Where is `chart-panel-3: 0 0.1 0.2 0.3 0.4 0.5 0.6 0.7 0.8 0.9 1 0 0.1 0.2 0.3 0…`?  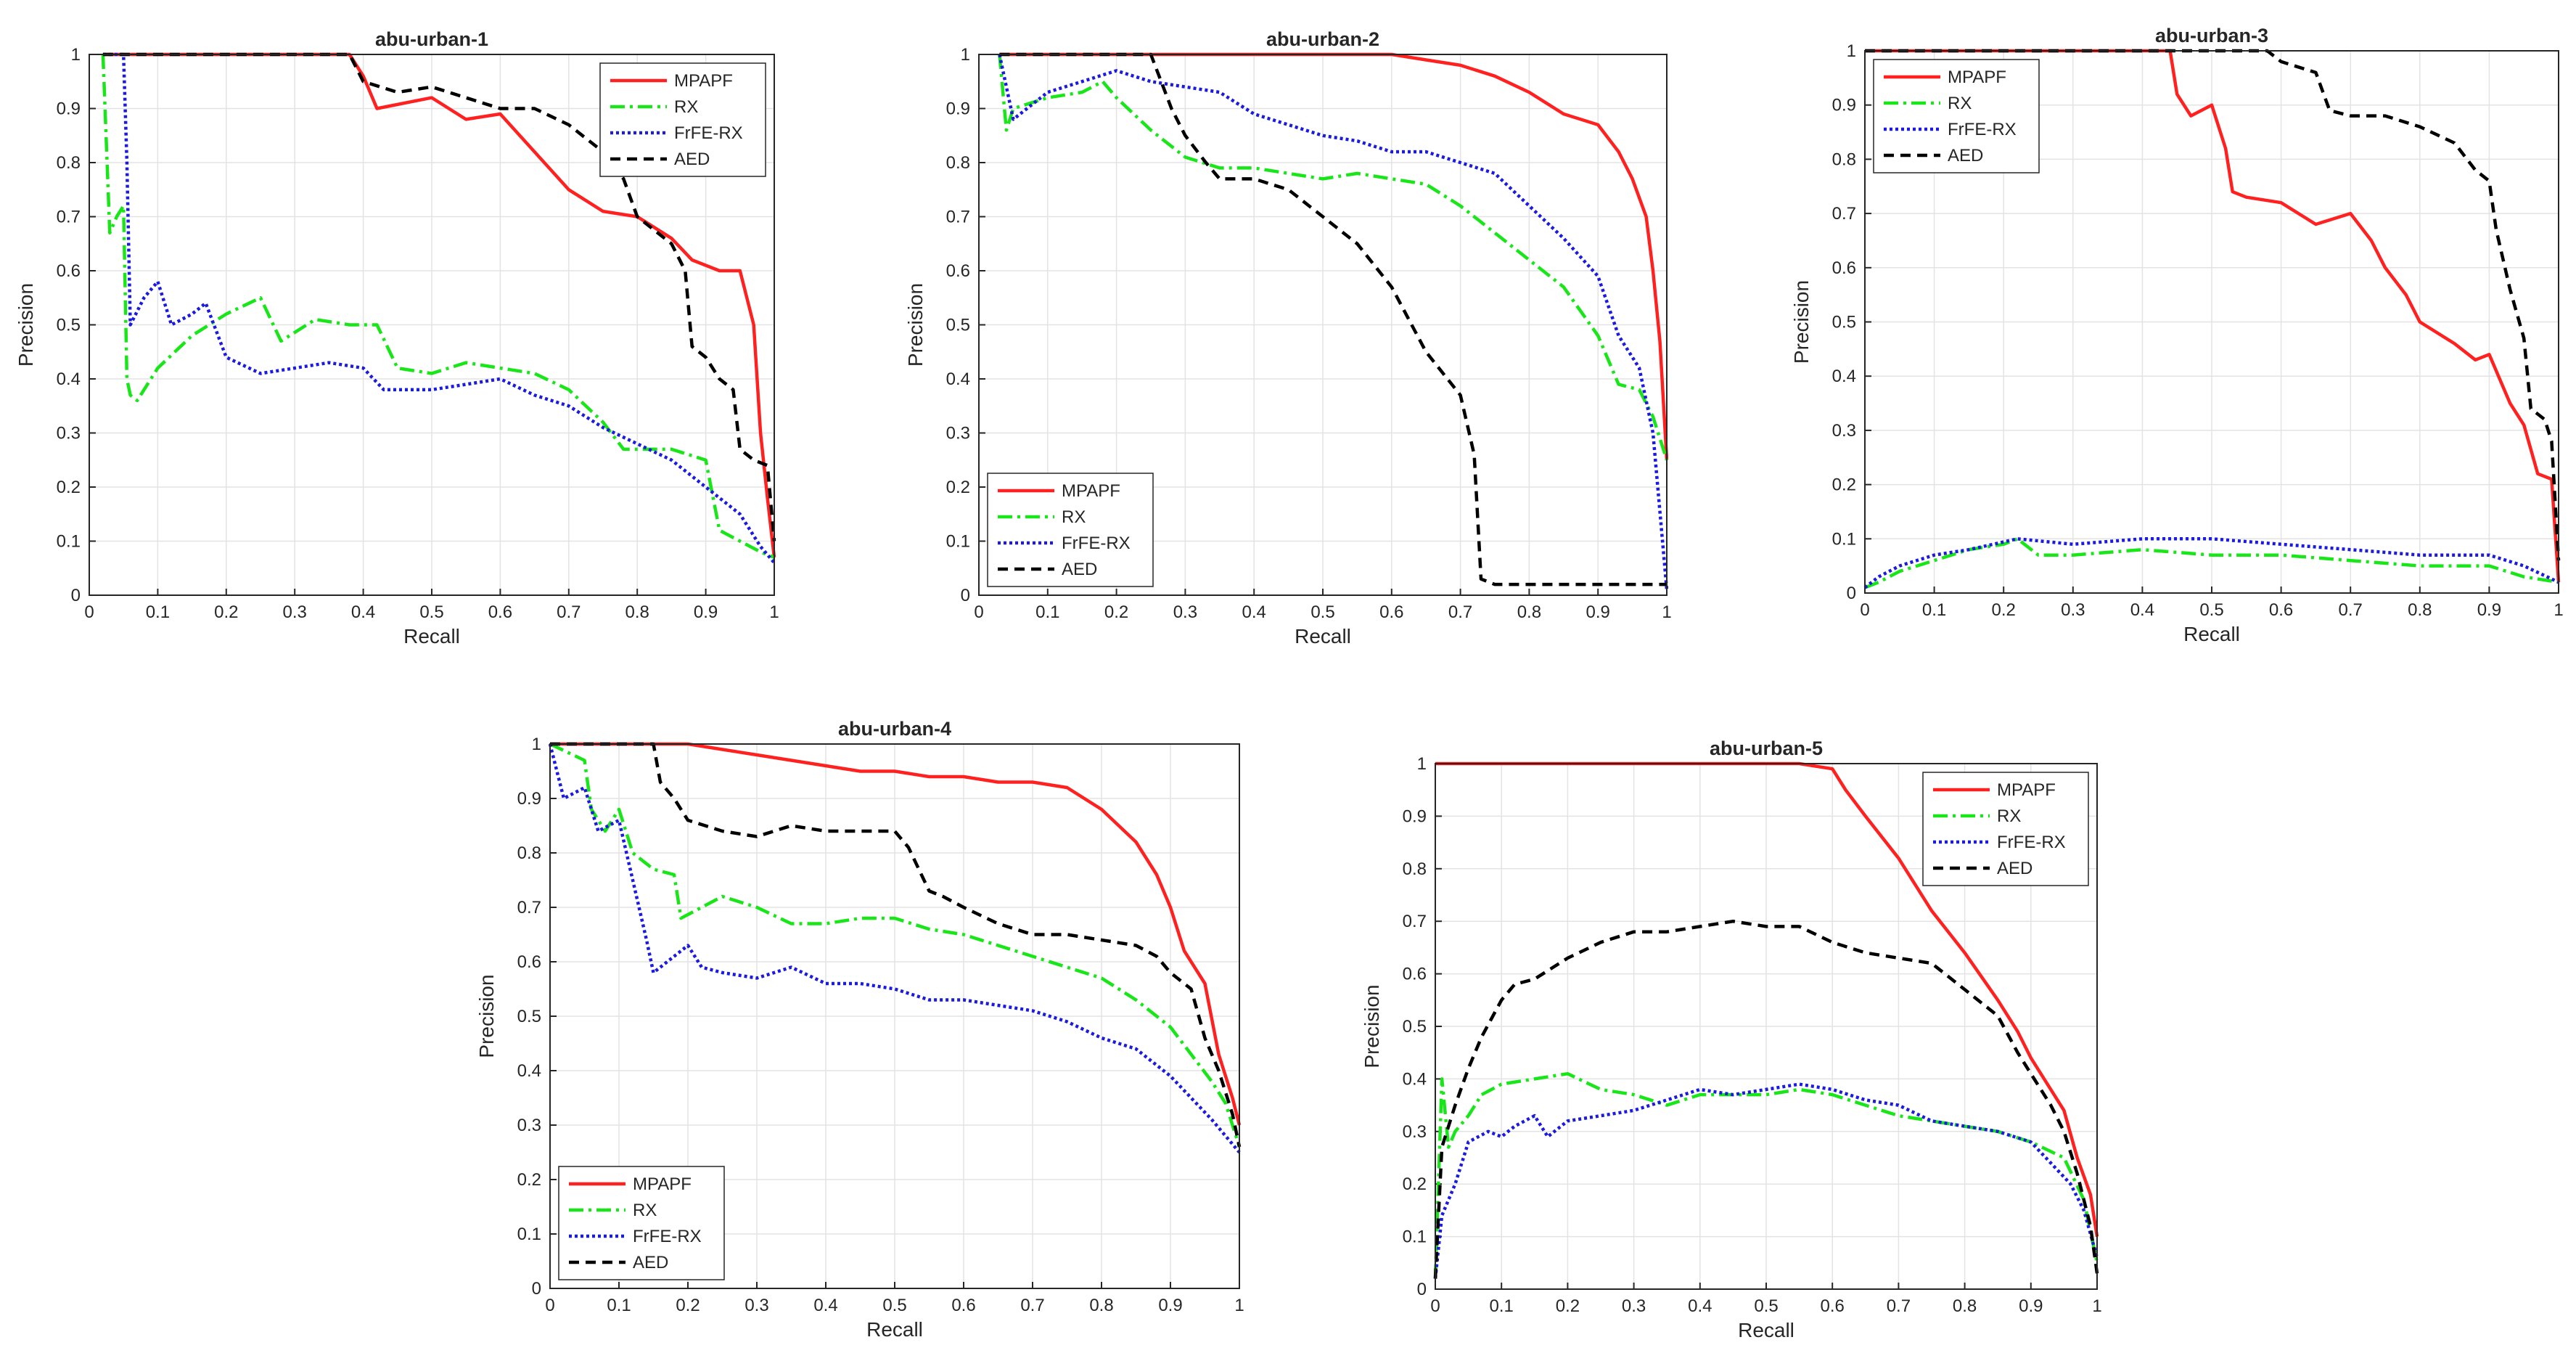 chart-panel-3: 0 0.1 0.2 0.3 0.4 0.5 0.6 0.7 0.8 0.9 1 0 0.1 0.2 0.3 0… is located at coordinates (2177, 335).